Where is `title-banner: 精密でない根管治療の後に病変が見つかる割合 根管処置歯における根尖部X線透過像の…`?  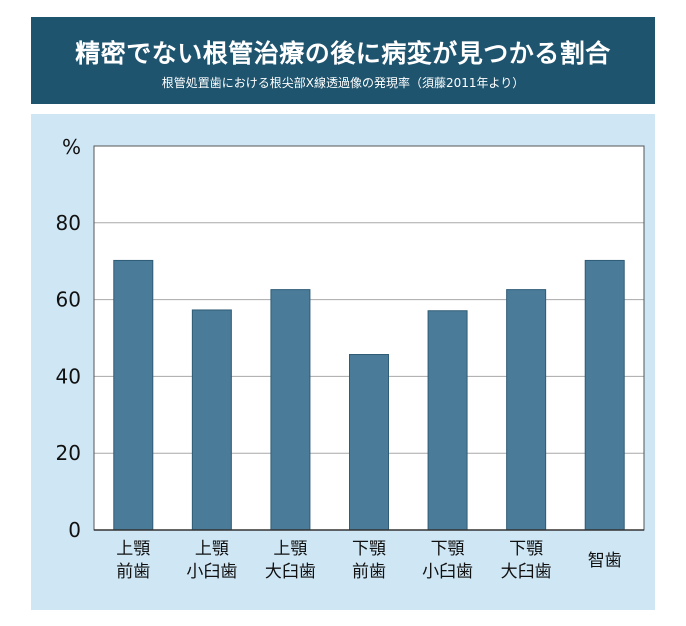
title-banner: 精密でない根管治療の後に病変が見つかる割合 根管処置歯における根尖部X線透過像の… is located at coordinates (343, 60).